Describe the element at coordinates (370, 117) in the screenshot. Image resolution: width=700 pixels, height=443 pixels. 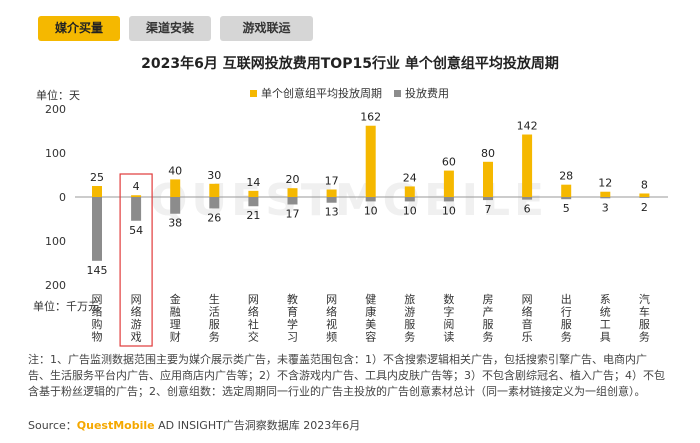
I see `data-label-period: 162` at that location.